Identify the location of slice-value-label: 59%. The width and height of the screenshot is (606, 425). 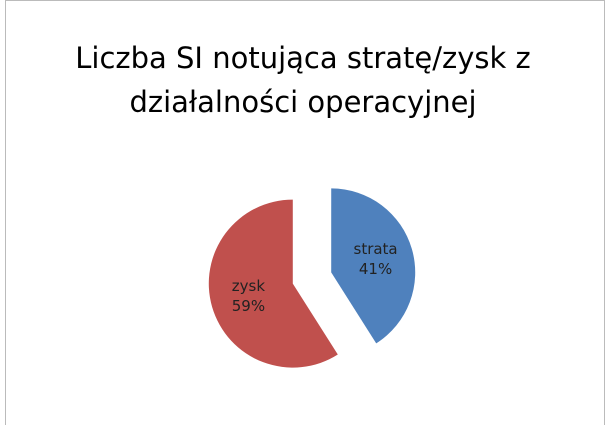
(248, 306).